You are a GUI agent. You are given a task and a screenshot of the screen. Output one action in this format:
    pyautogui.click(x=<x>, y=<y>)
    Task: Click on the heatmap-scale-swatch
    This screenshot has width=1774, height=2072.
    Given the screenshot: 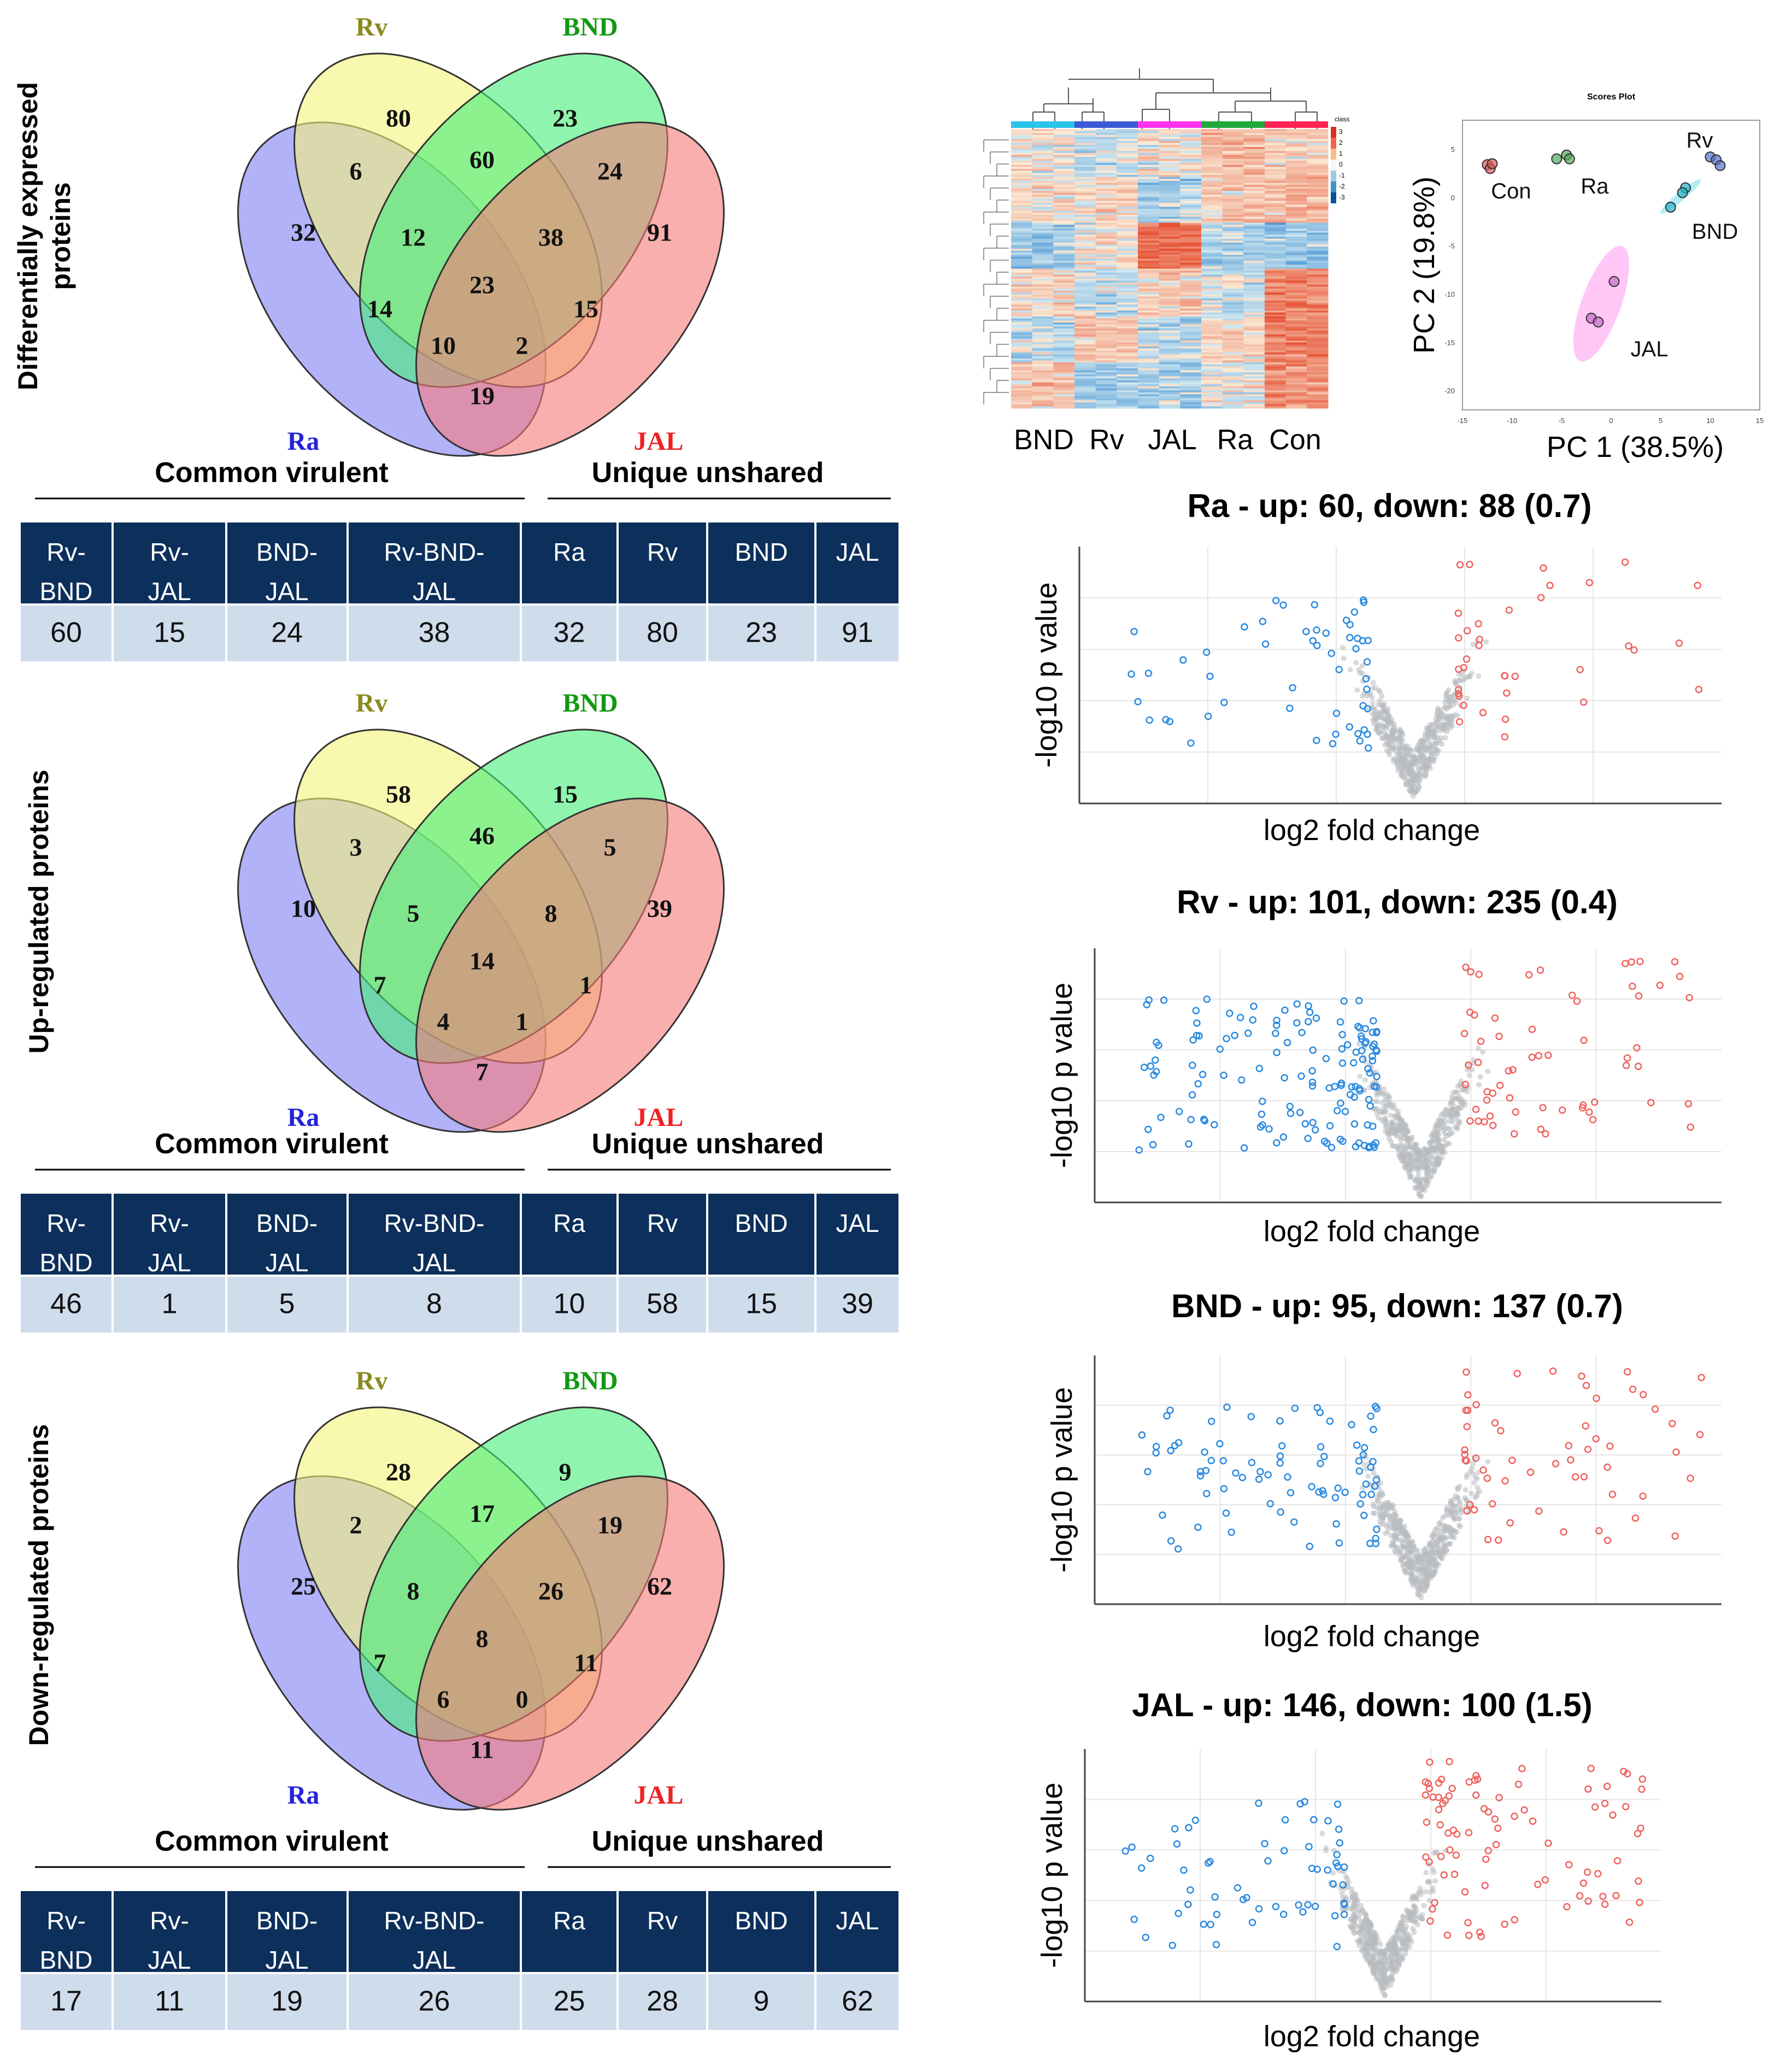 What is the action you would take?
    pyautogui.click(x=1333, y=143)
    